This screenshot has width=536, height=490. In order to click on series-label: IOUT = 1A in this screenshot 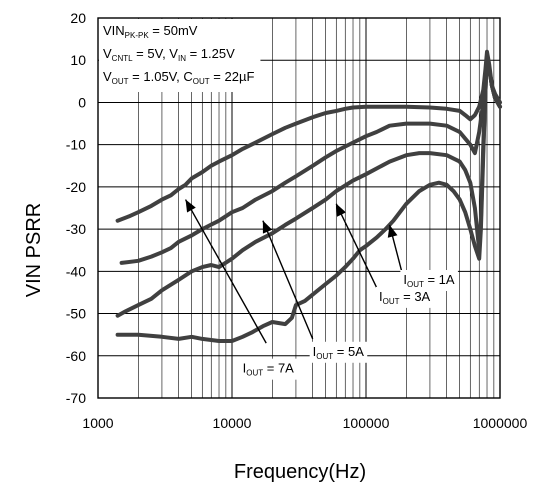, I will do `click(429, 280)`.